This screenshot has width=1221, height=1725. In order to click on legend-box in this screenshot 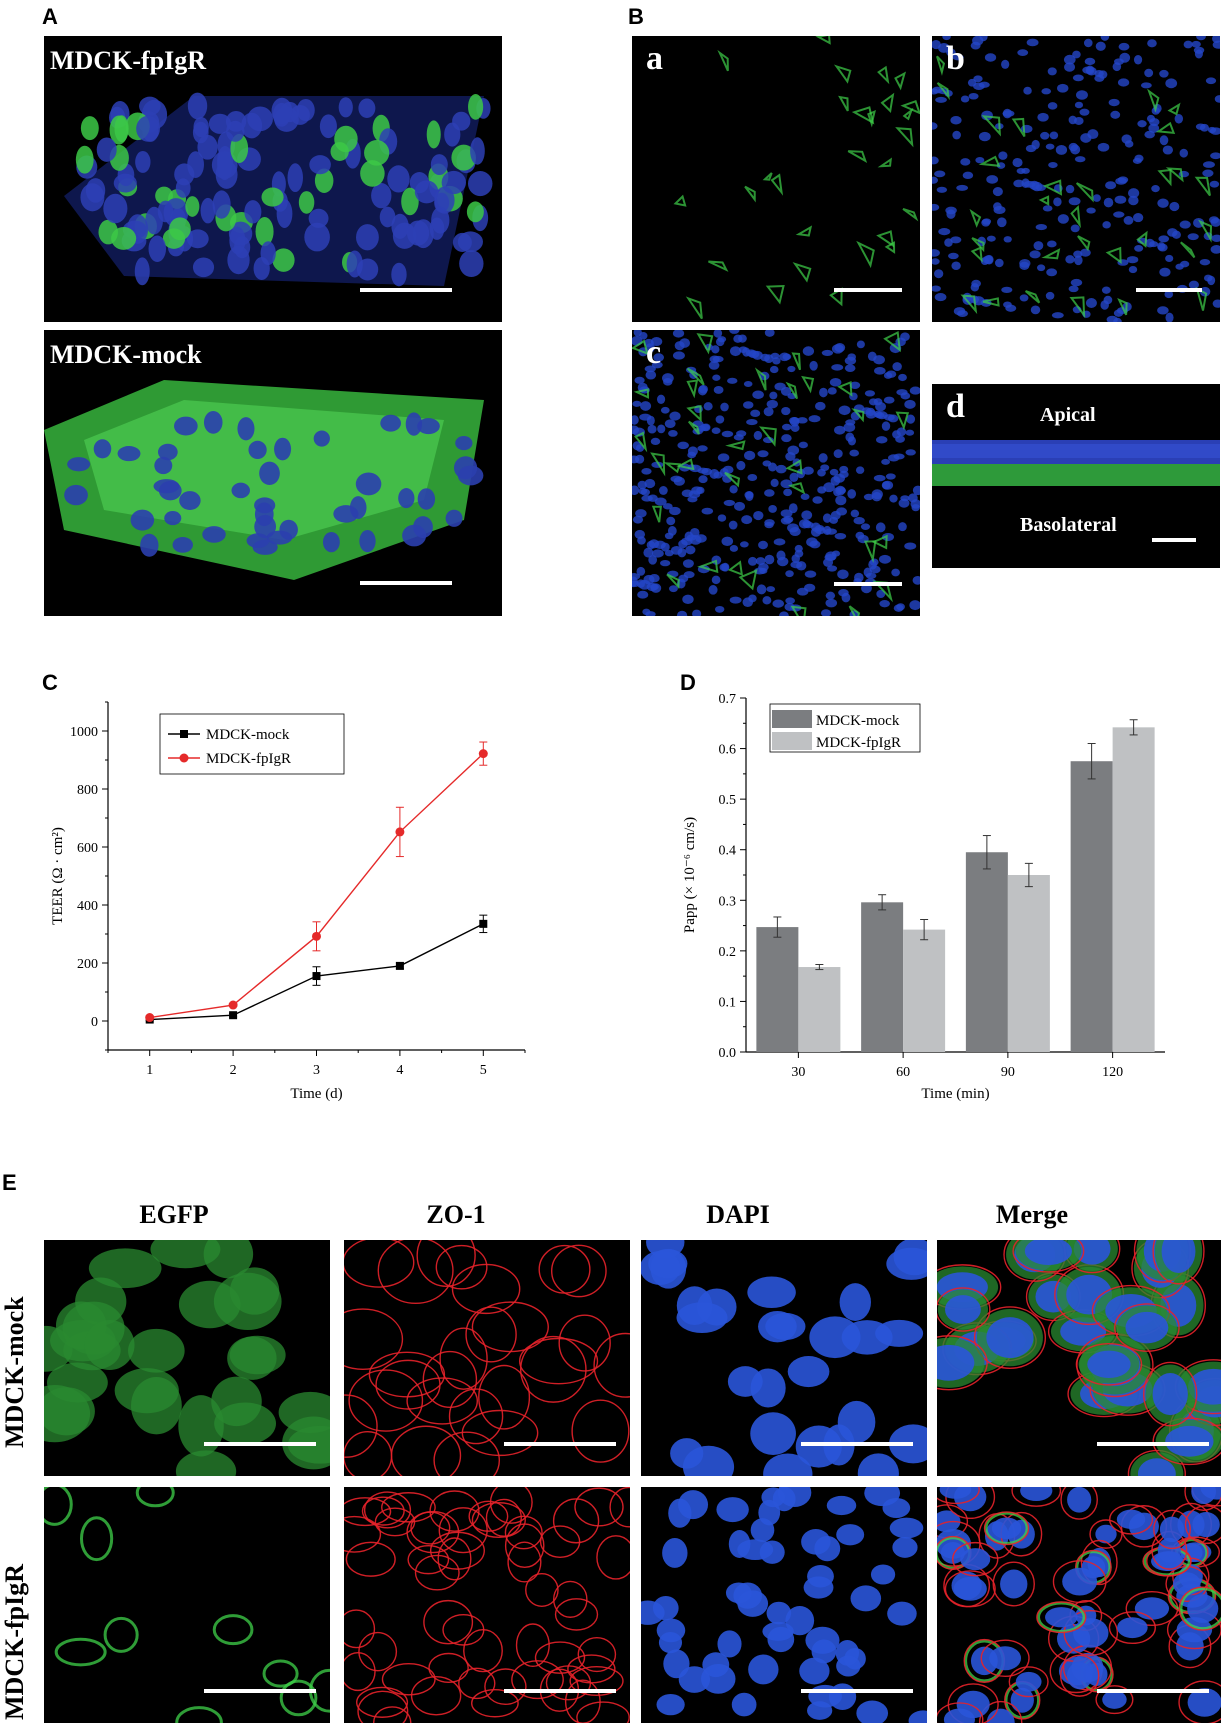, I will do `click(252, 744)`.